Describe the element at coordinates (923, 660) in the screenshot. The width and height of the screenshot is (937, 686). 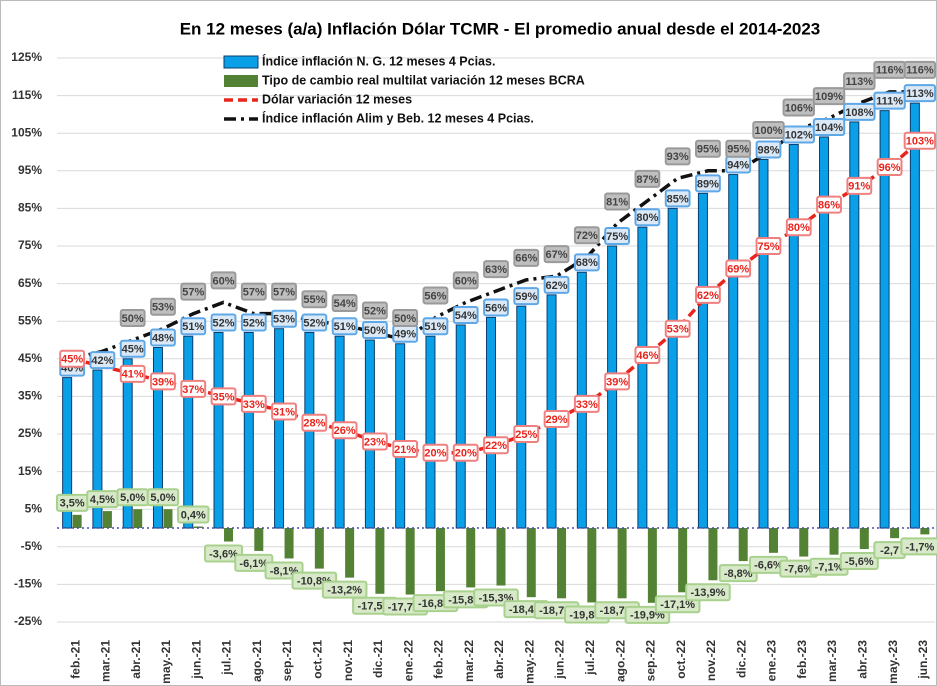
I see `x-tick-label: jun.-23` at that location.